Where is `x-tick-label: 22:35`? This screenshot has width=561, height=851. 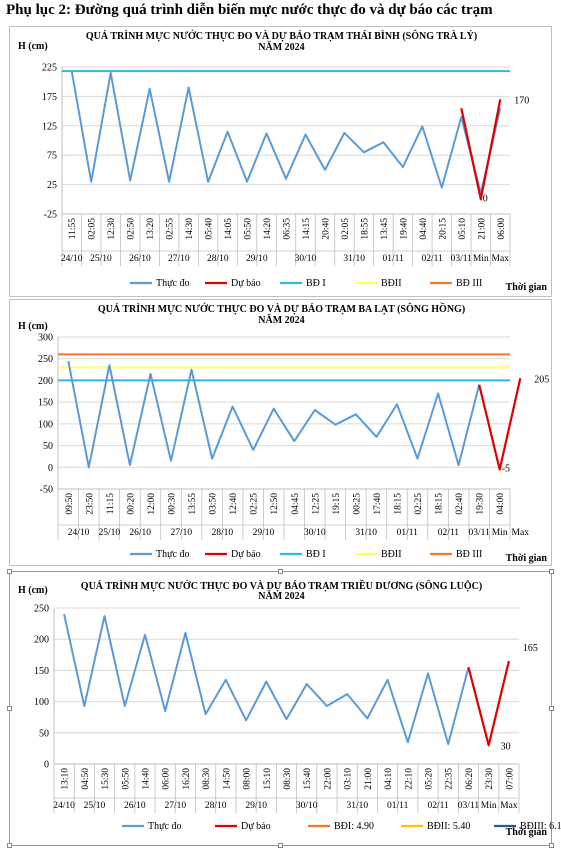
x-tick-label: 22:35 is located at coordinates (450, 779).